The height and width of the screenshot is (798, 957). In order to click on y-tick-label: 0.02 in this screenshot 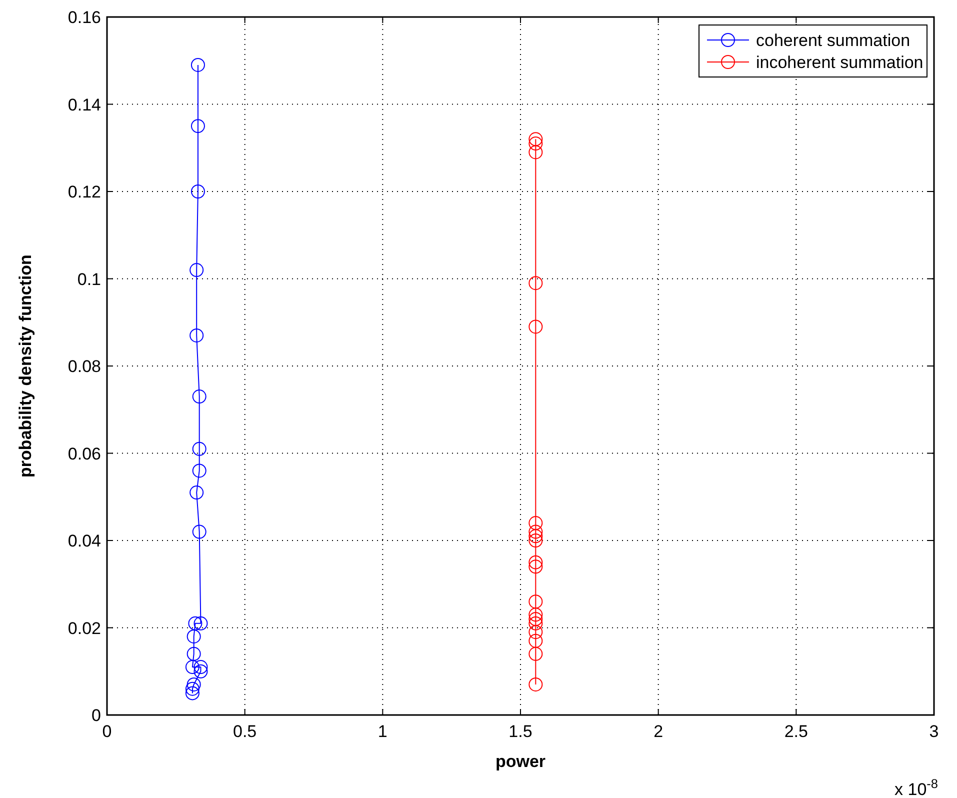, I will do `click(84, 628)`.